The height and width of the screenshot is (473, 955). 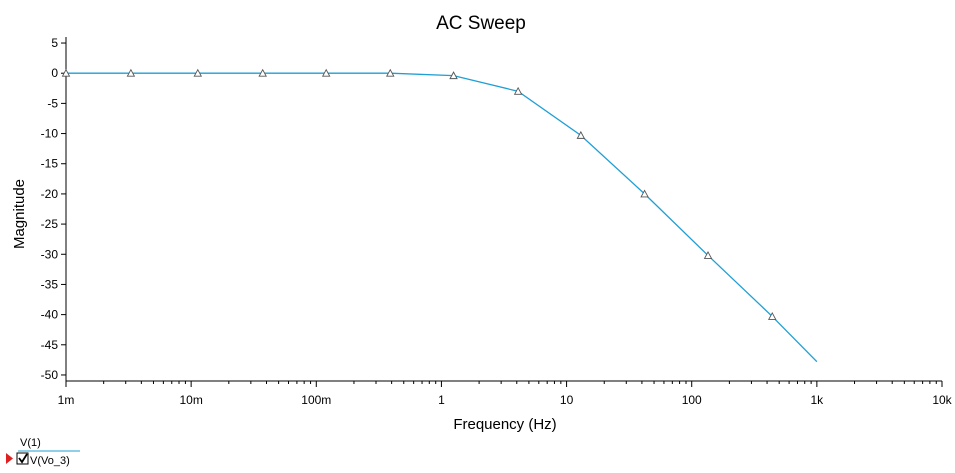 What do you see at coordinates (50, 254) in the screenshot?
I see `y-tick-label: -30` at bounding box center [50, 254].